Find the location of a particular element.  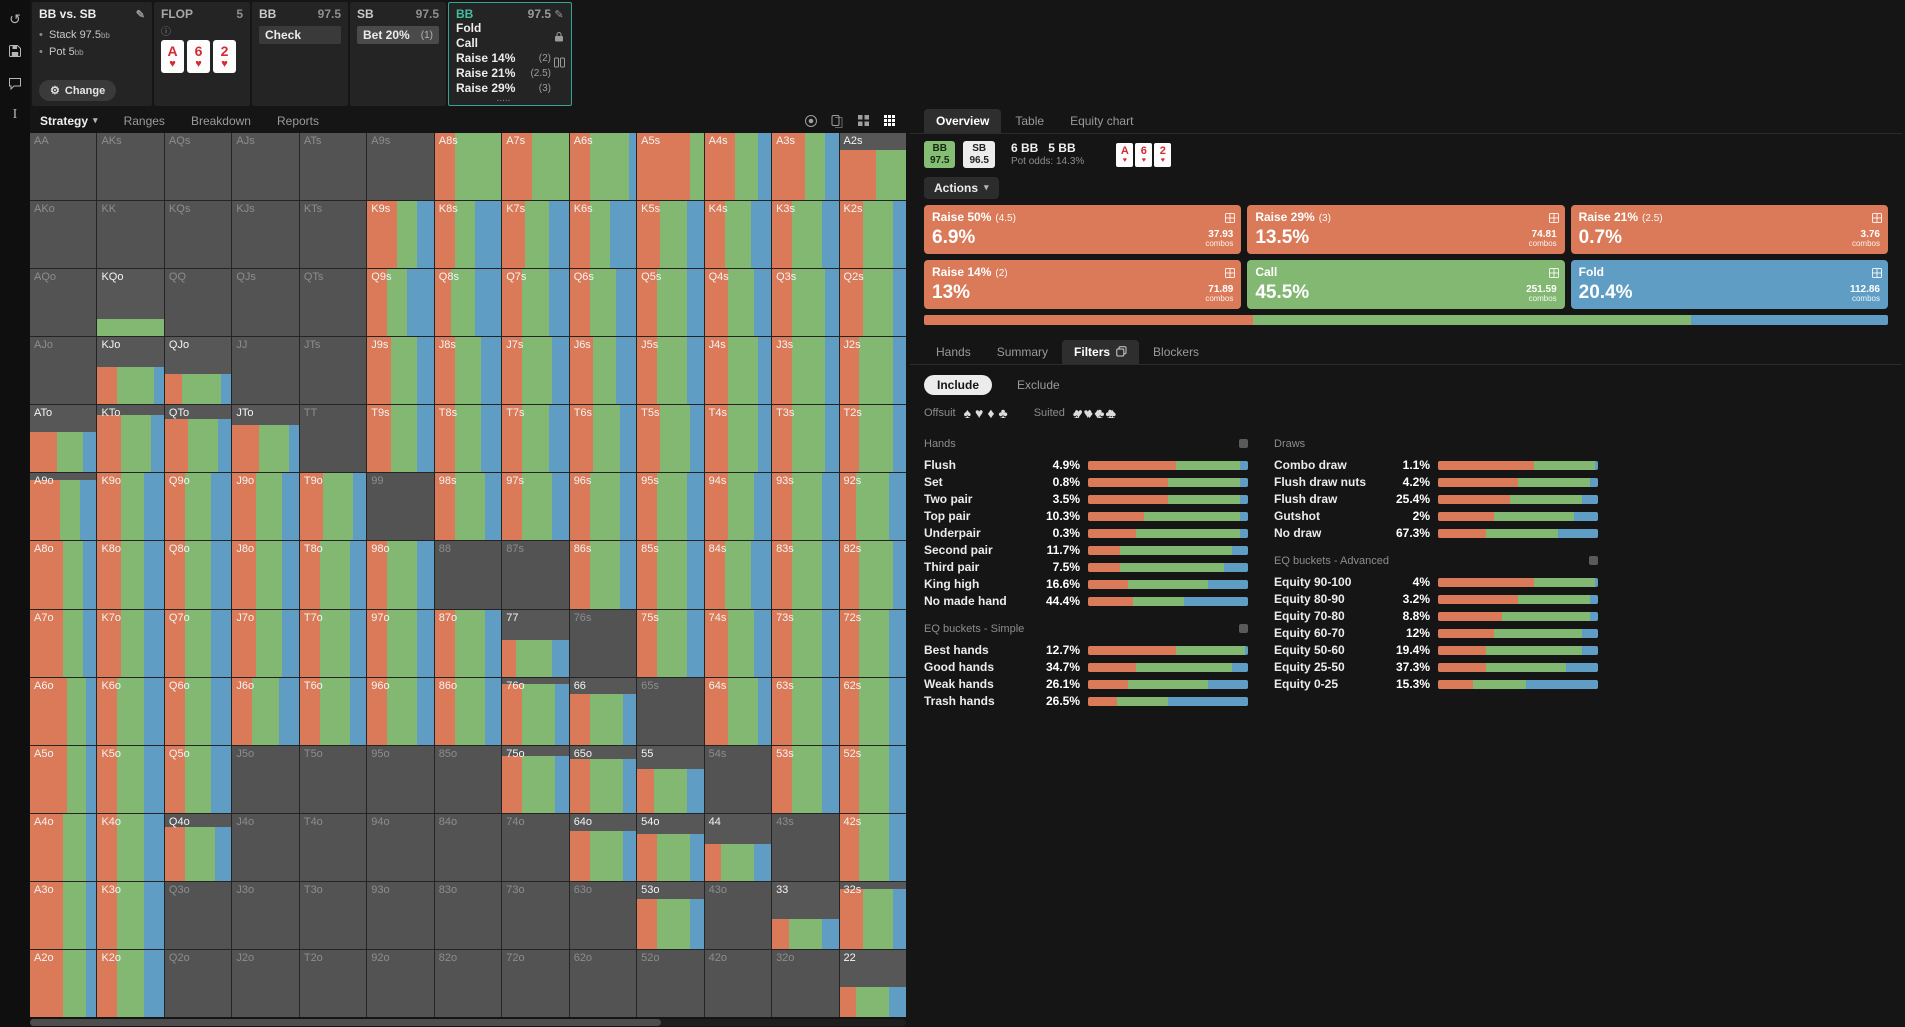

grid-cell-43s: 43s is located at coordinates (805, 847).